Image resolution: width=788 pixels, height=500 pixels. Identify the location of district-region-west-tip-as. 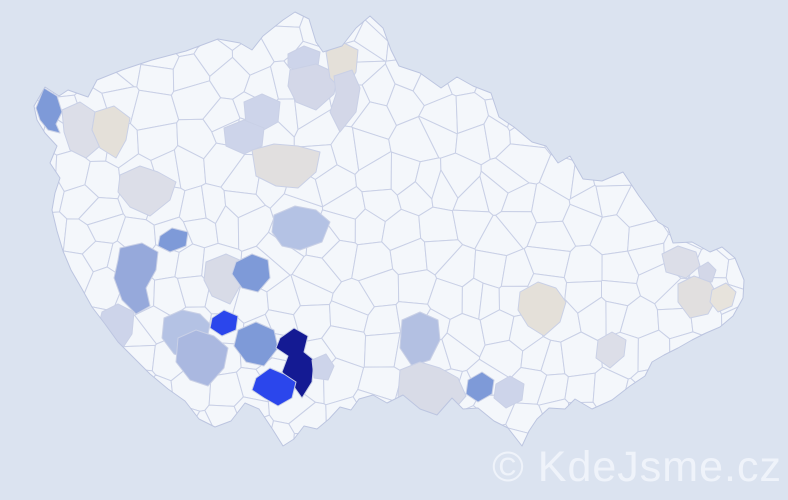
(49, 110).